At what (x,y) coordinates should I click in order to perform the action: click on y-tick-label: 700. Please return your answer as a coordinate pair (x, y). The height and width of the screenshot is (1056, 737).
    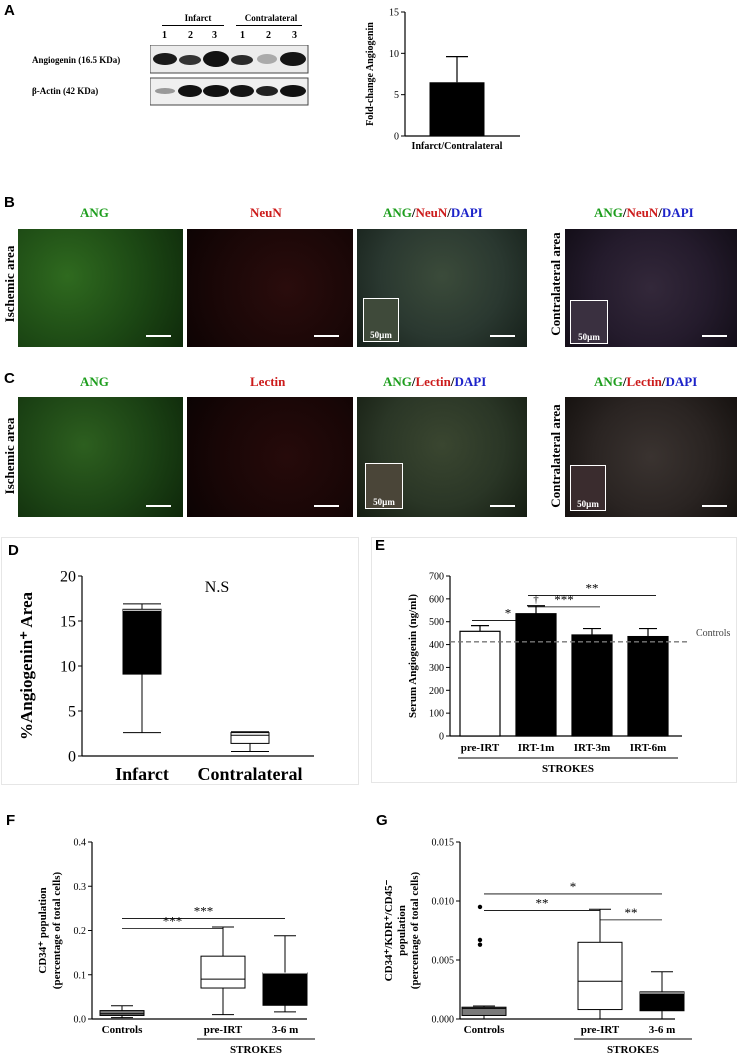
    Looking at the image, I should click on (436, 577).